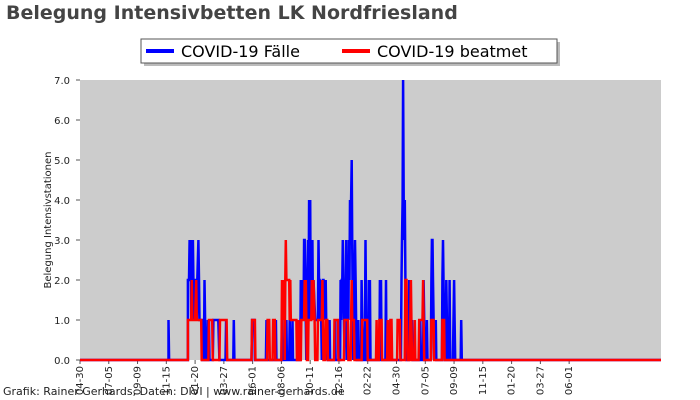 The height and width of the screenshot is (400, 700). Describe the element at coordinates (62, 361) in the screenshot. I see `y-tick-label: 0.0` at that location.